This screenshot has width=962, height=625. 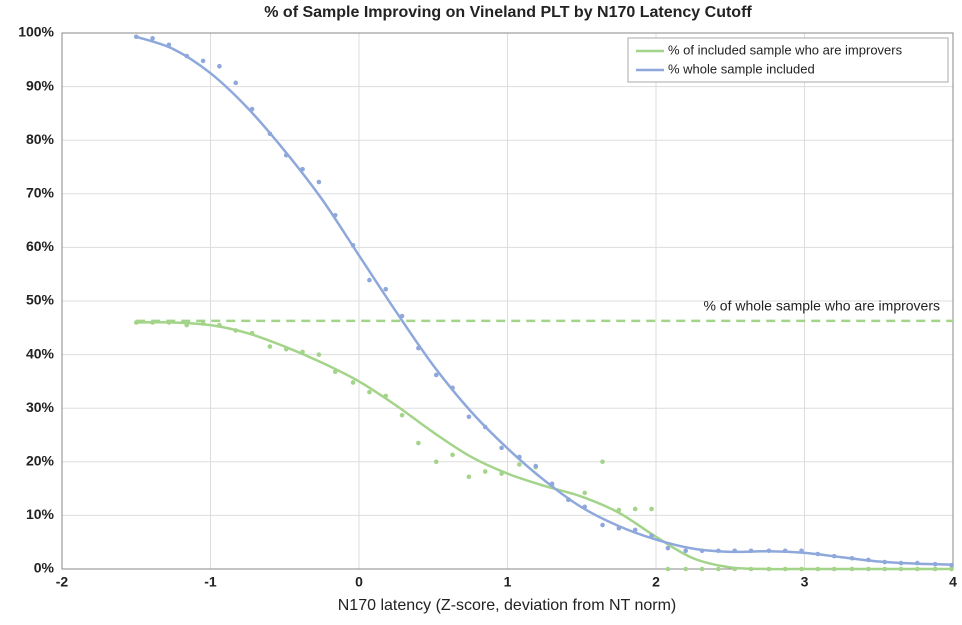 I want to click on y-tick-label: 50%, so click(x=40, y=300).